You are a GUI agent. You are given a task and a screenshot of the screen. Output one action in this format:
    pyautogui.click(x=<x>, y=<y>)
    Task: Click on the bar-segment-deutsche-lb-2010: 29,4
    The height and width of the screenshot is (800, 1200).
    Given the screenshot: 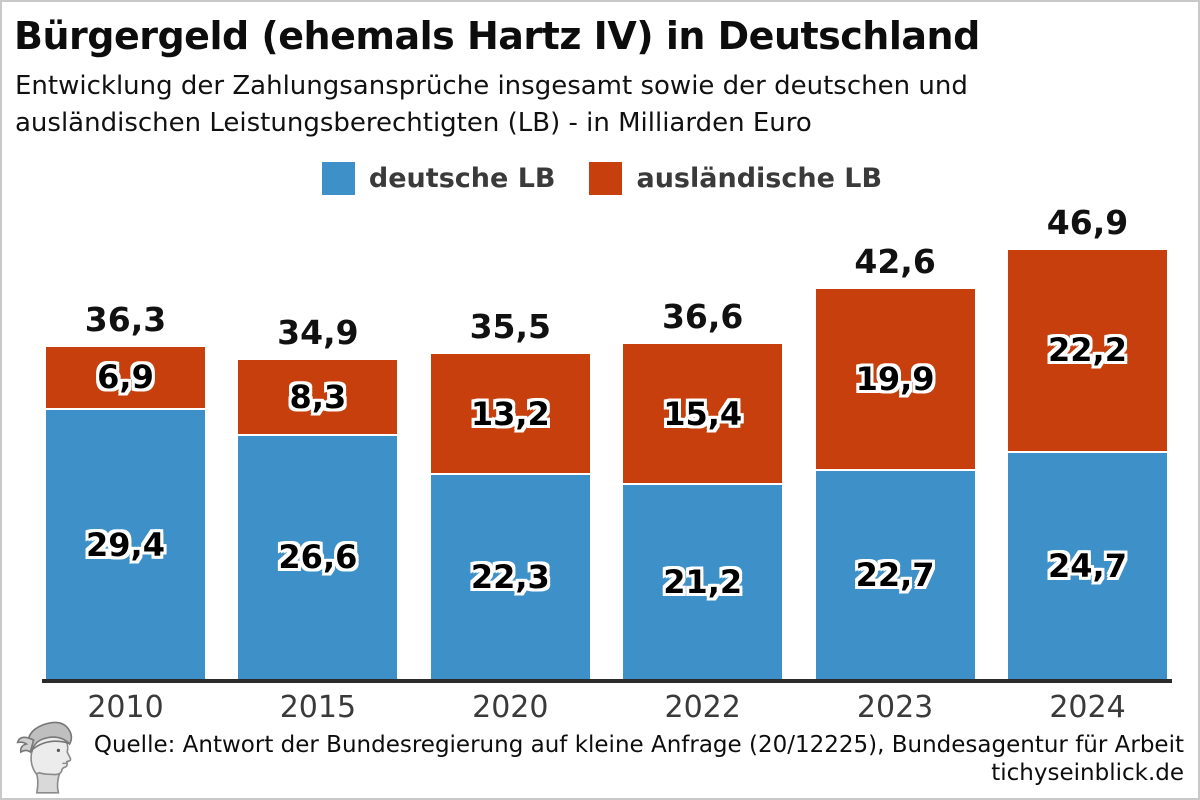 What is the action you would take?
    pyautogui.click(x=125, y=544)
    